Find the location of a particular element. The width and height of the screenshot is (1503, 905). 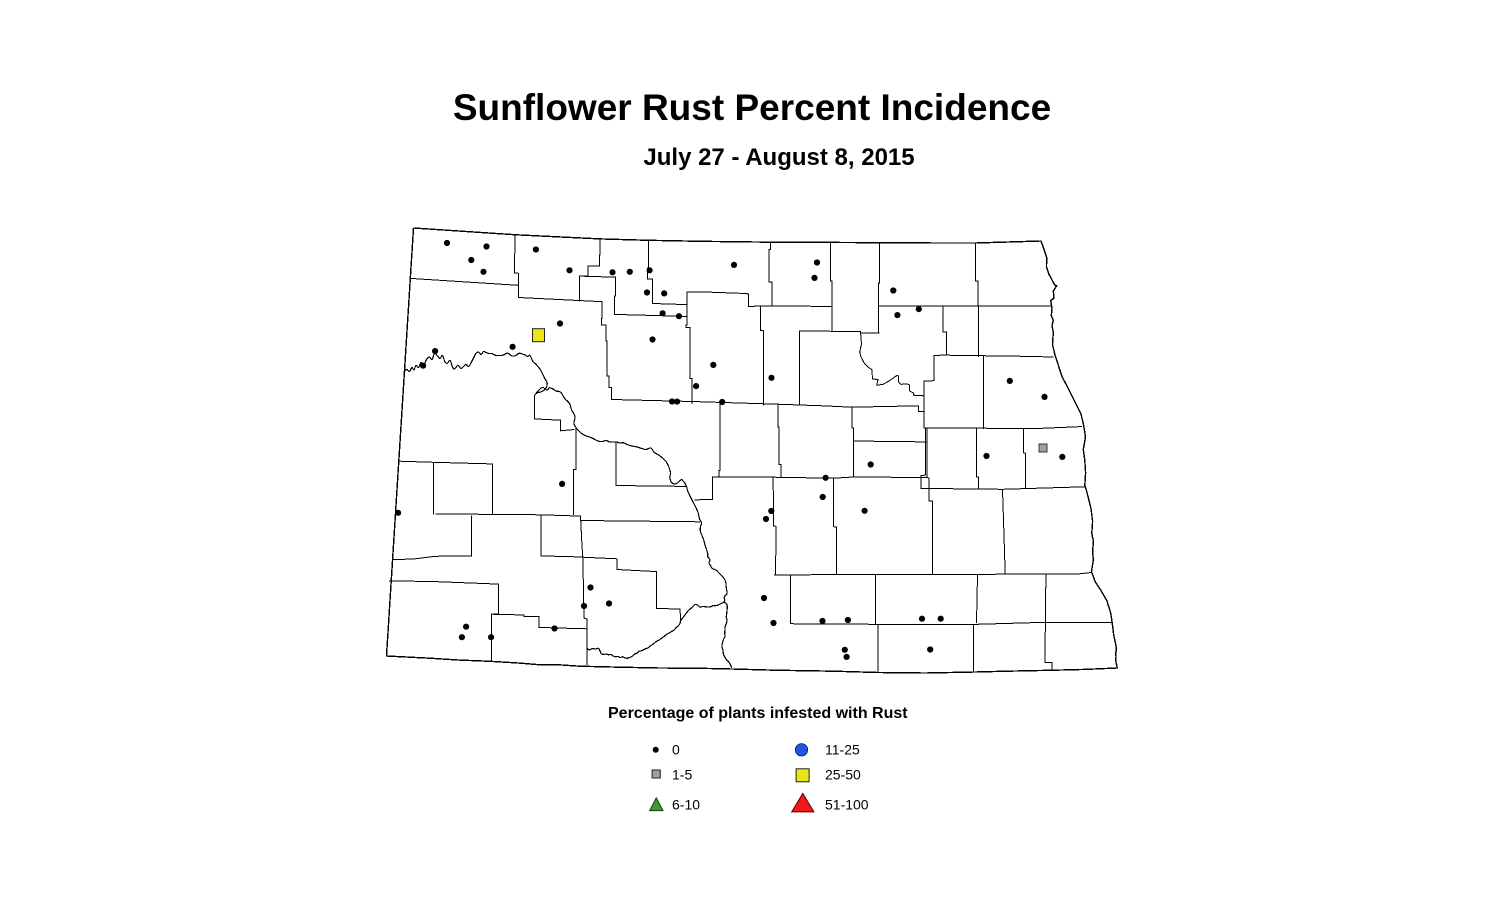

svg-text:Sunflower Rust Percent Inciden: Sunflower Rust Percent Incidence is located at coordinates (752, 107).